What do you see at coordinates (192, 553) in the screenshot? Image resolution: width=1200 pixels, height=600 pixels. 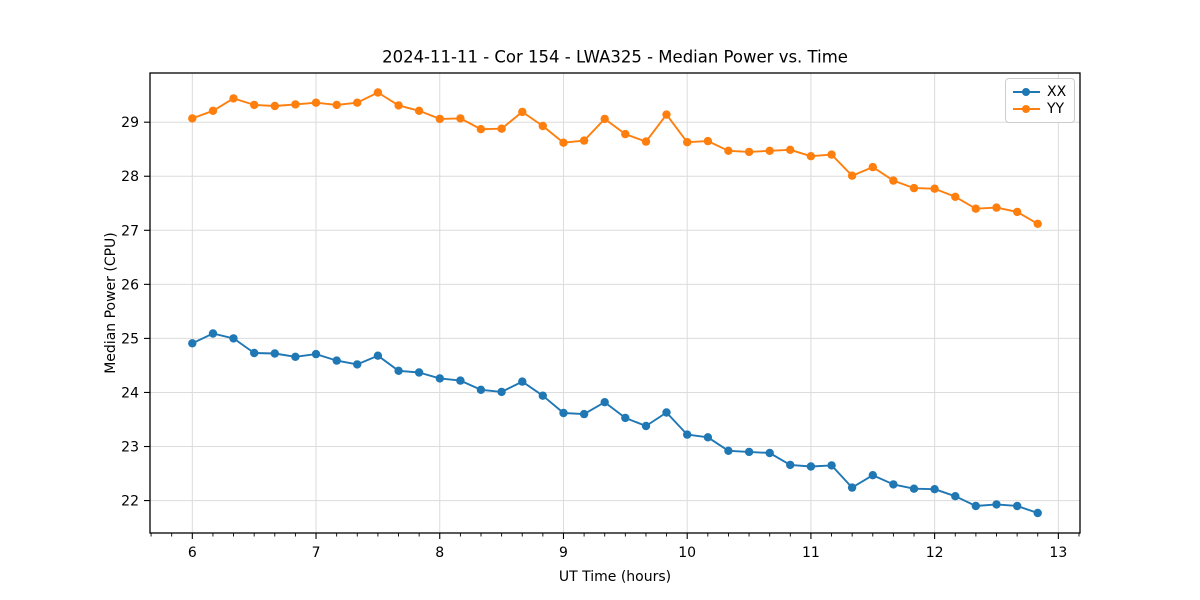 I see `x-tick-label: 6` at bounding box center [192, 553].